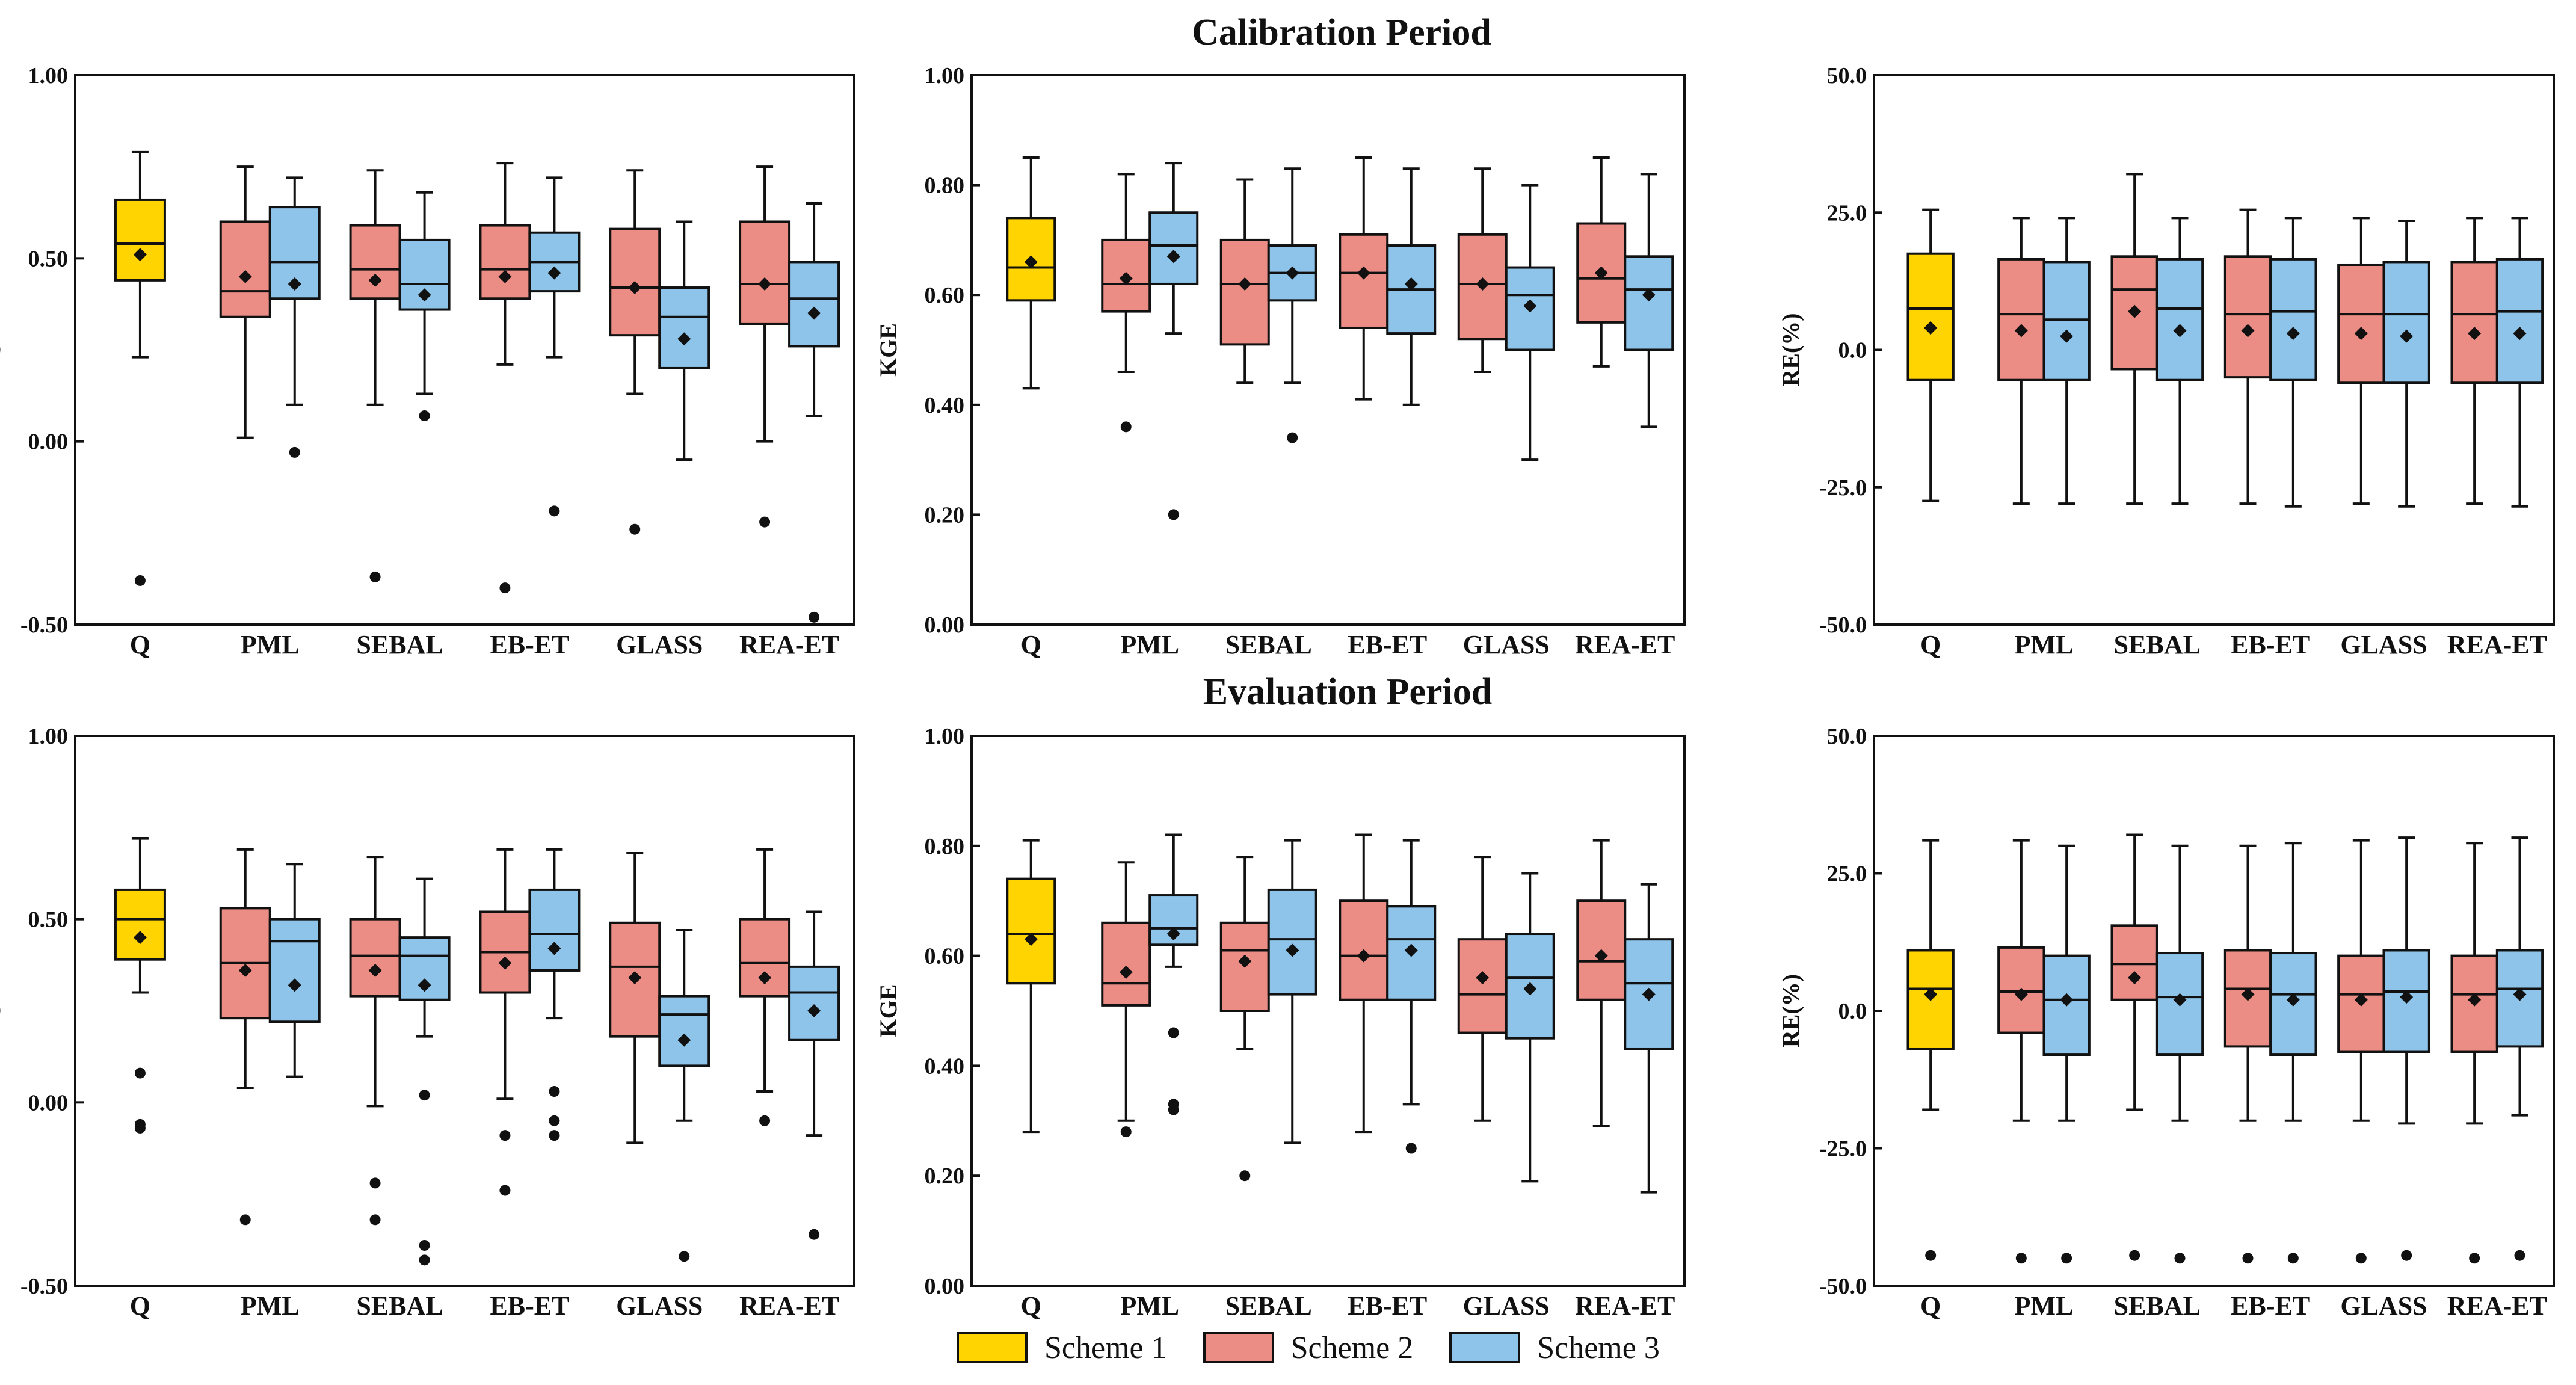  Describe the element at coordinates (1852, 1012) in the screenshot. I see `y-tick-label: 0.0` at that location.